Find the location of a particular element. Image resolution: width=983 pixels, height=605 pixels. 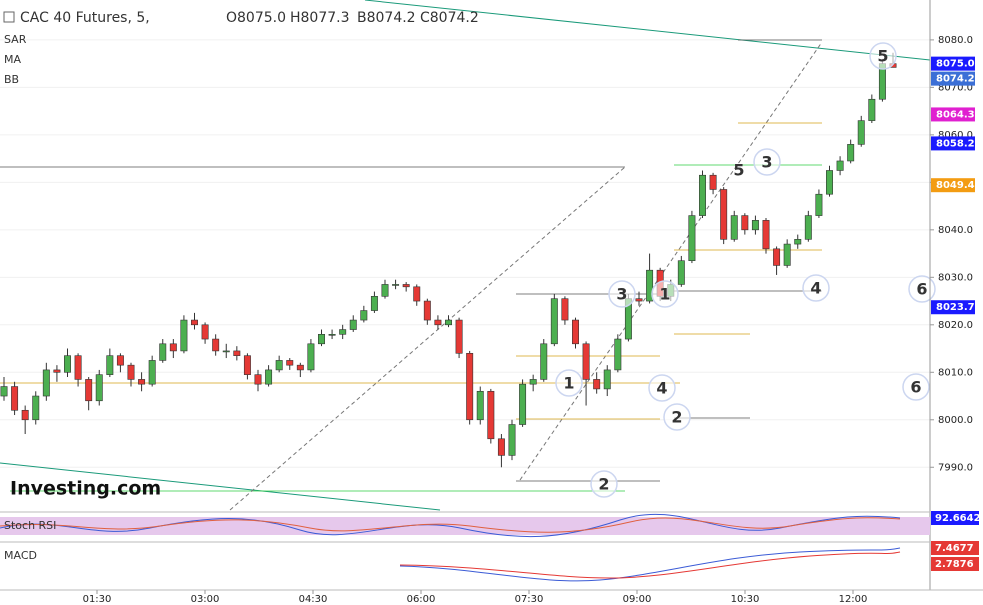

wave-label: 4 is located at coordinates (815, 288).